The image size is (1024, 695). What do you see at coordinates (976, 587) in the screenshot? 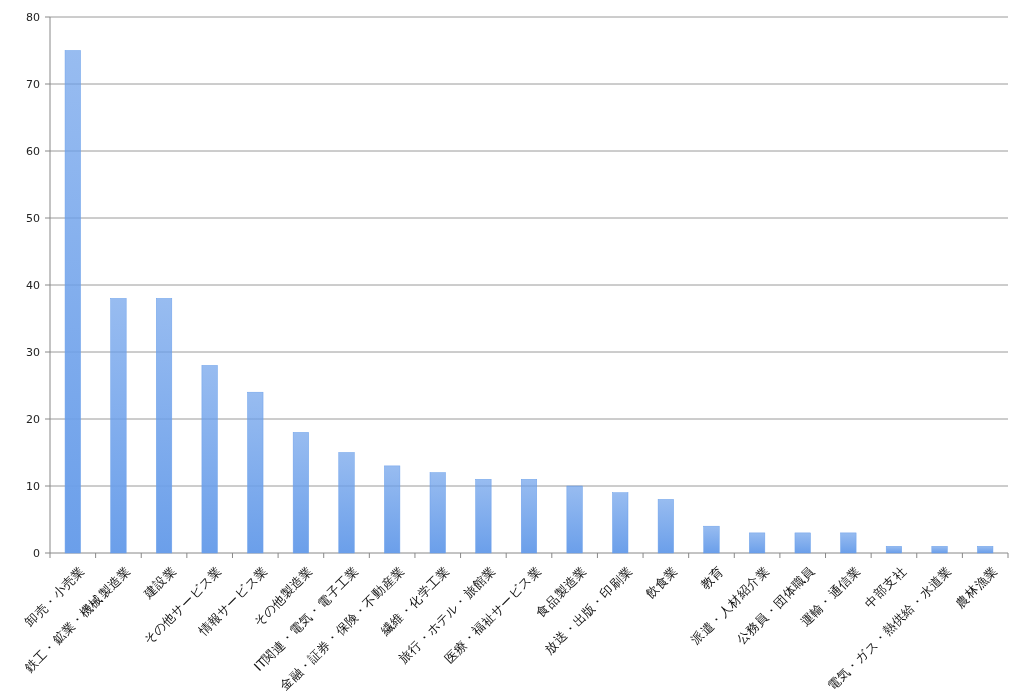
I see `x-tick-label: 農林漁業` at bounding box center [976, 587].